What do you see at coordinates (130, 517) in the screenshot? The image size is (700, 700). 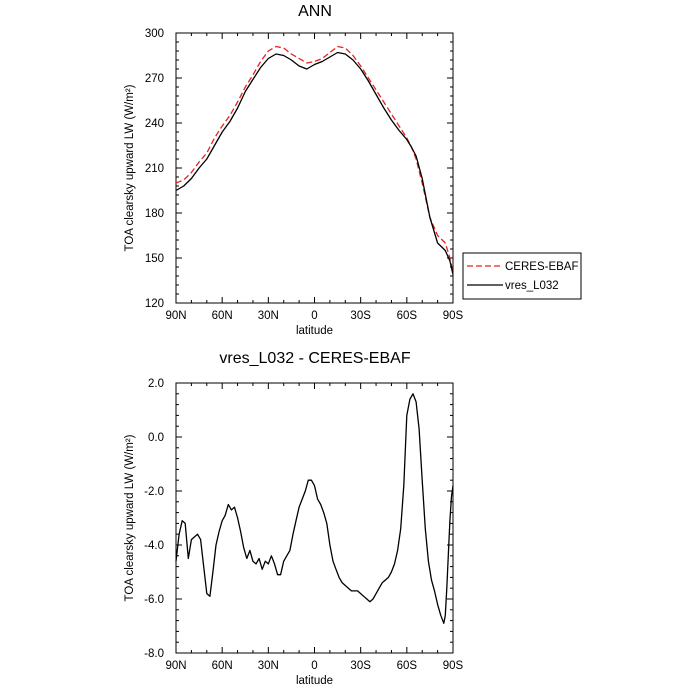 I see `bottom-y-axis-label: TOA clearsky upward LW (W/m²)` at bounding box center [130, 517].